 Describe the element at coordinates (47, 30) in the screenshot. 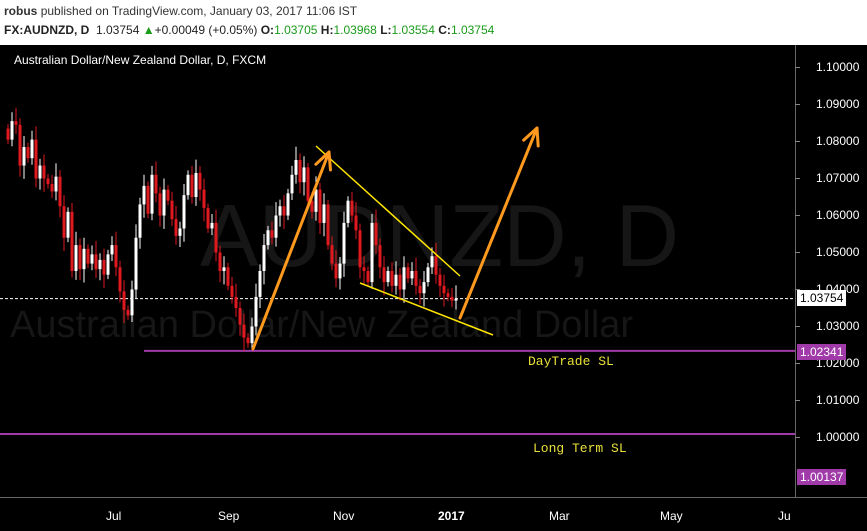

I see `symbol-label: FX:AUDNZD, D` at that location.